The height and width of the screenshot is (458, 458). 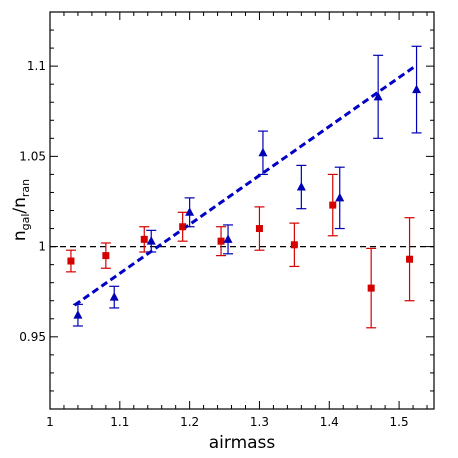 I want to click on y-axis-title: ngal/nran, so click(x=21, y=210).